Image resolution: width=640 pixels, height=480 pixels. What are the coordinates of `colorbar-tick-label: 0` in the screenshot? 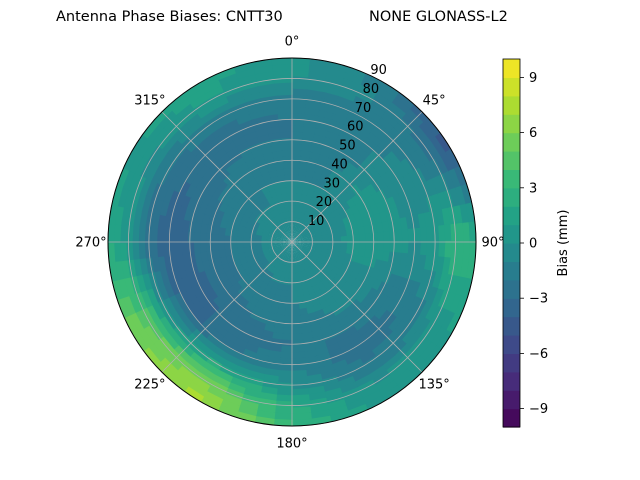 It's located at (533, 244).